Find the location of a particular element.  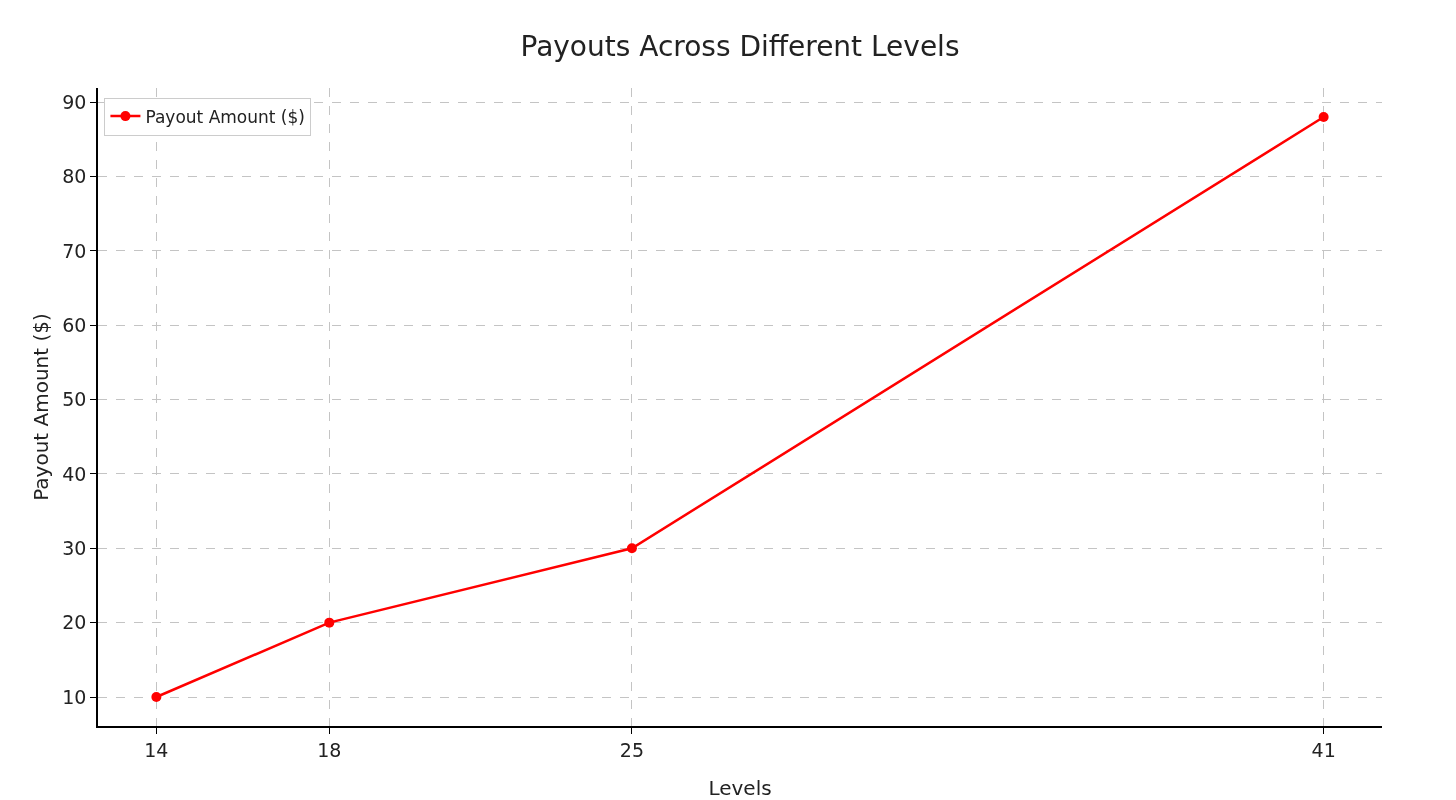

x-axis-title: Levels is located at coordinates (740, 788).